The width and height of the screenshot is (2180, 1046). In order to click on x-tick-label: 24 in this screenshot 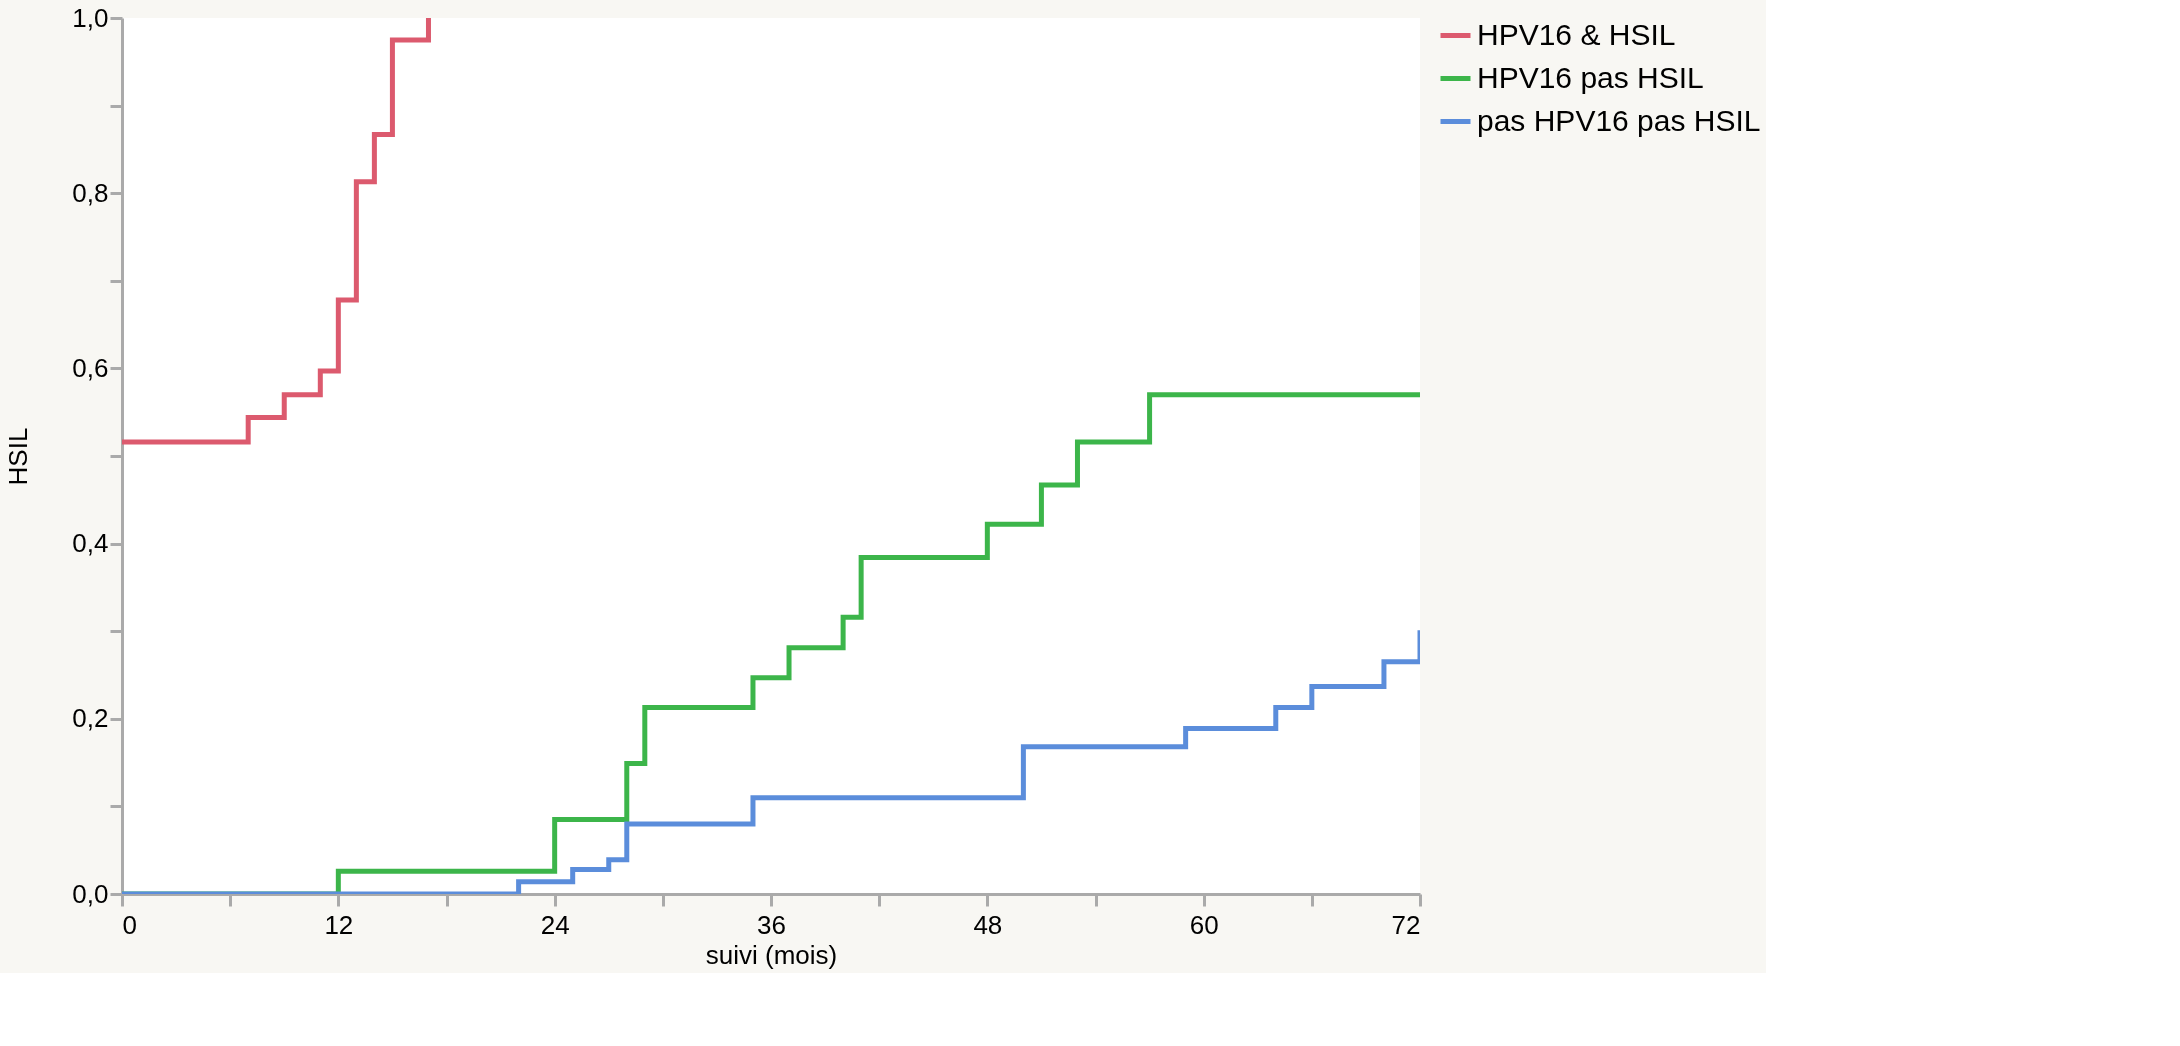, I will do `click(555, 924)`.